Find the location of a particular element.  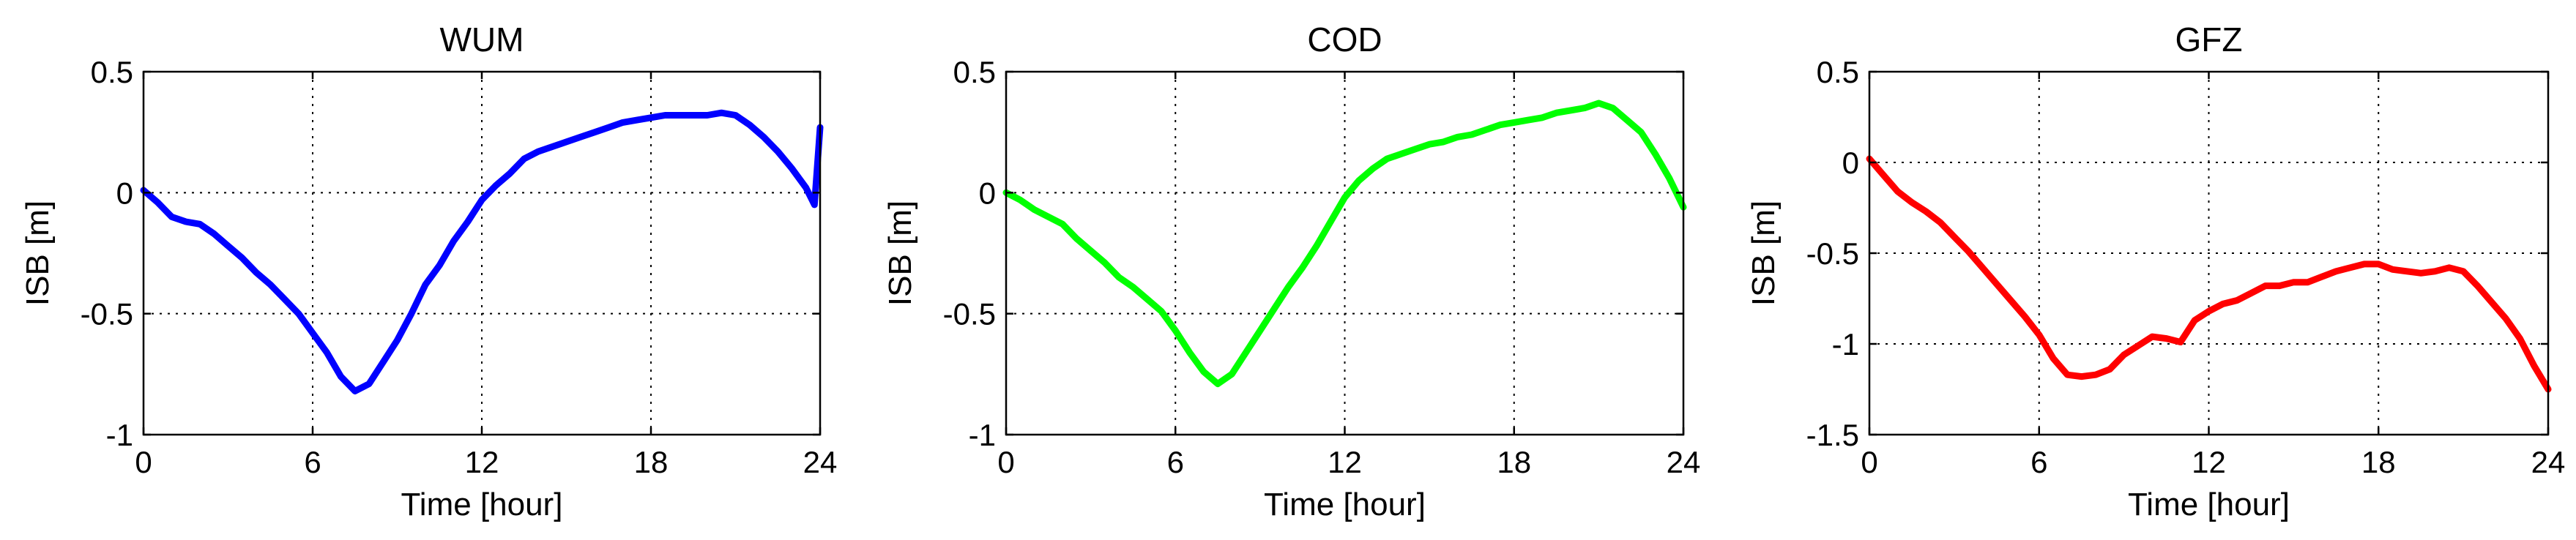

gfz-title: GFZ is located at coordinates (2209, 39).